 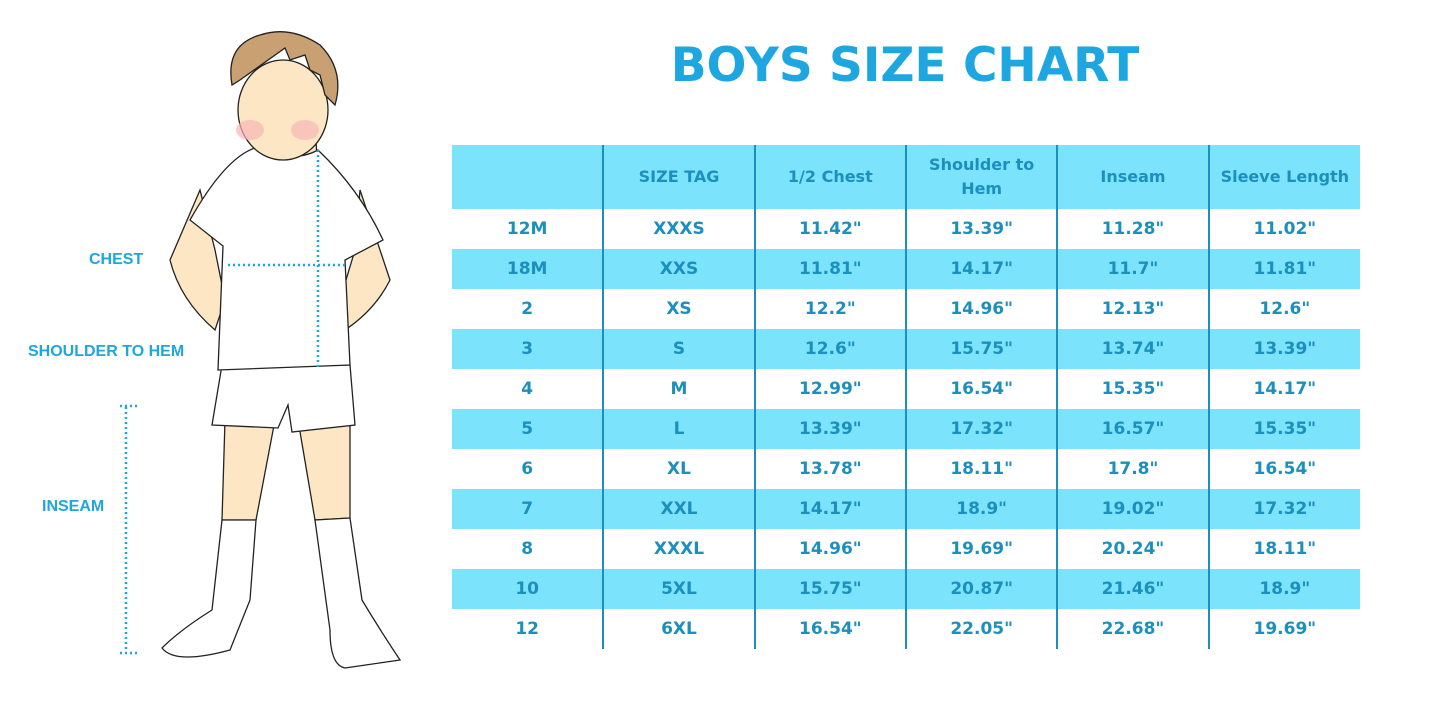 What do you see at coordinates (527, 229) in the screenshot?
I see `table-cell: 12M` at bounding box center [527, 229].